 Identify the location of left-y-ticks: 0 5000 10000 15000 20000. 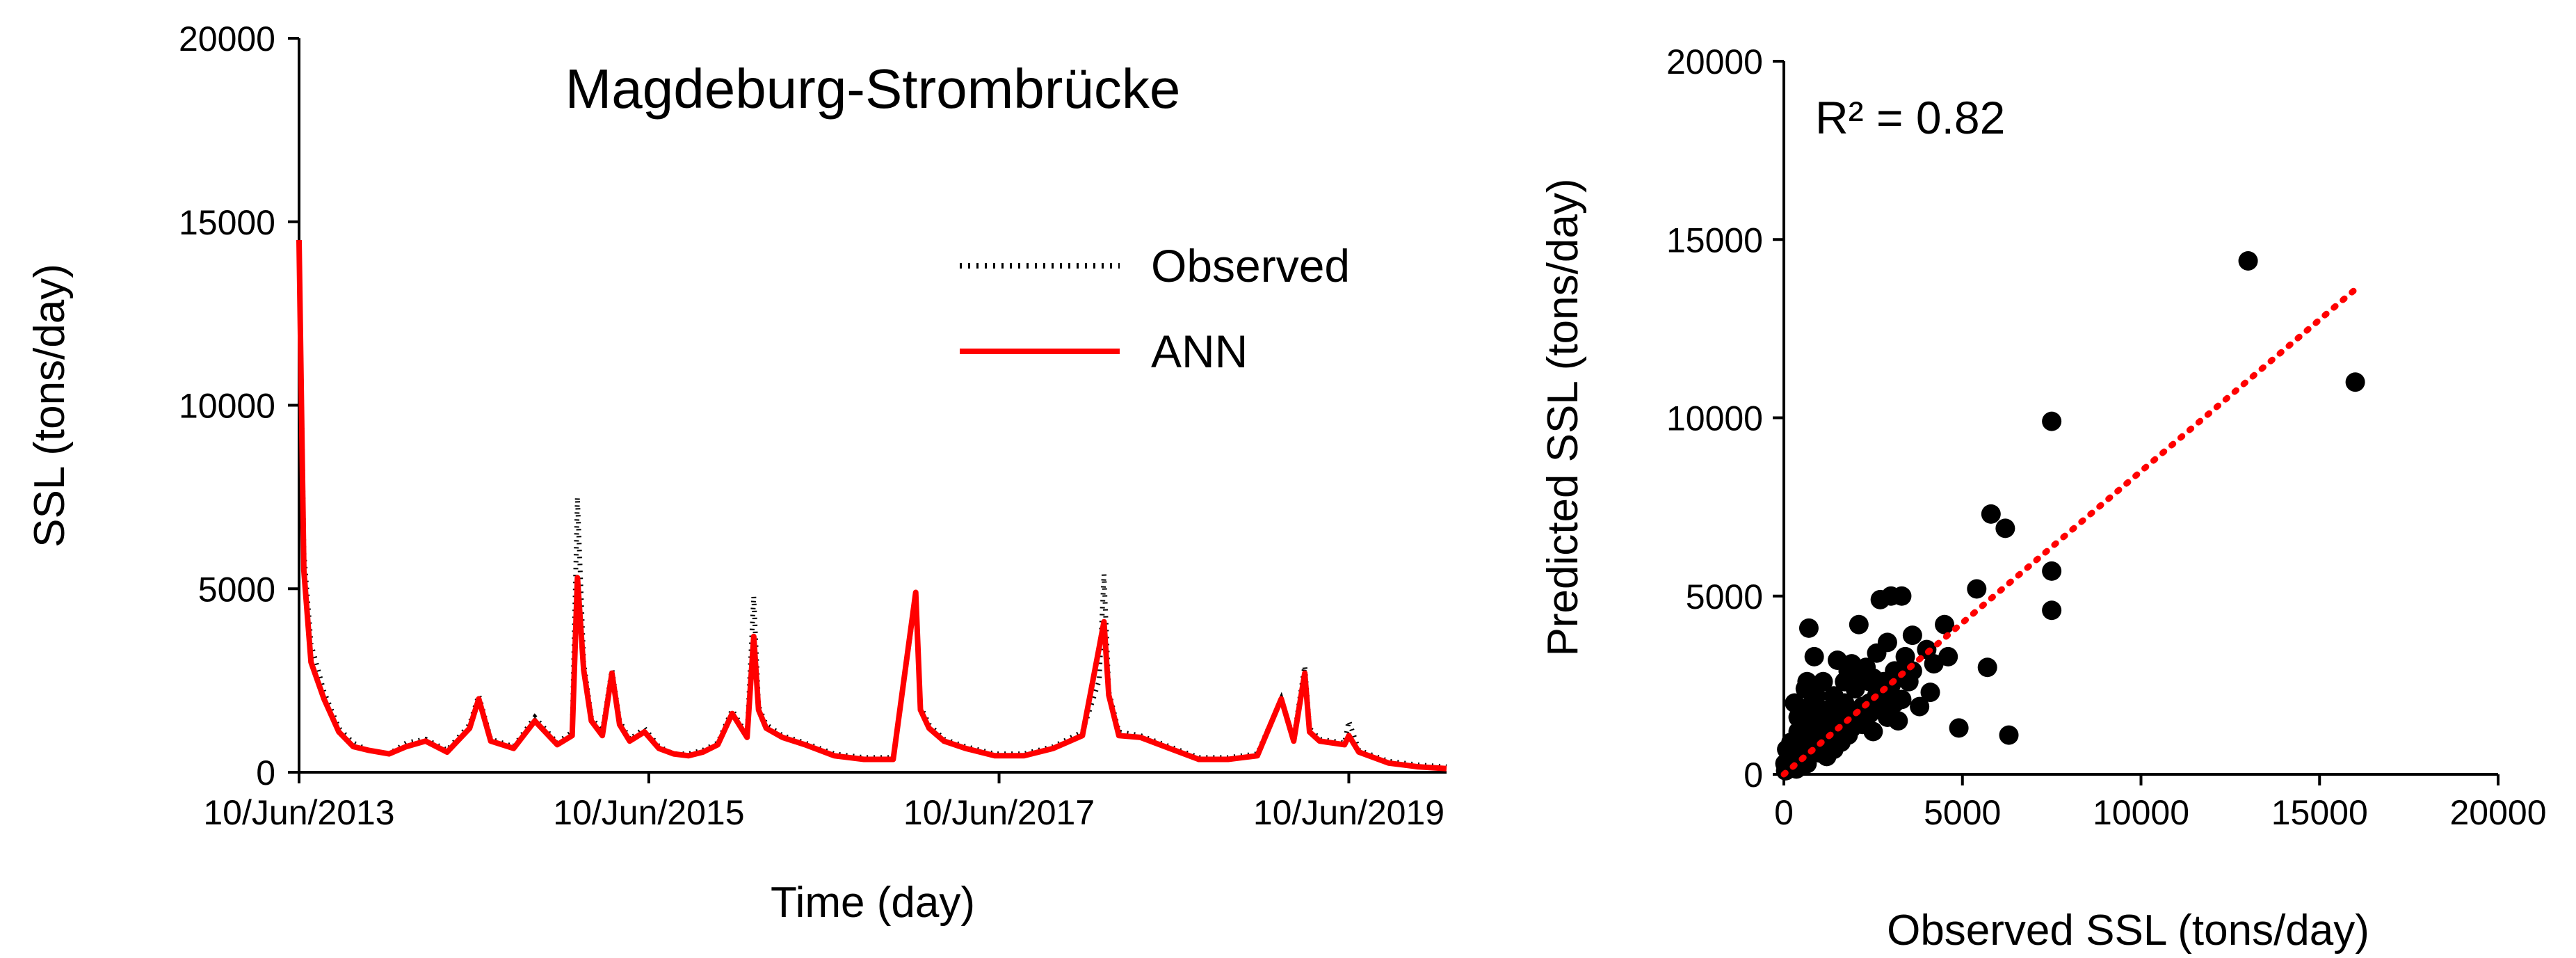
(239, 405).